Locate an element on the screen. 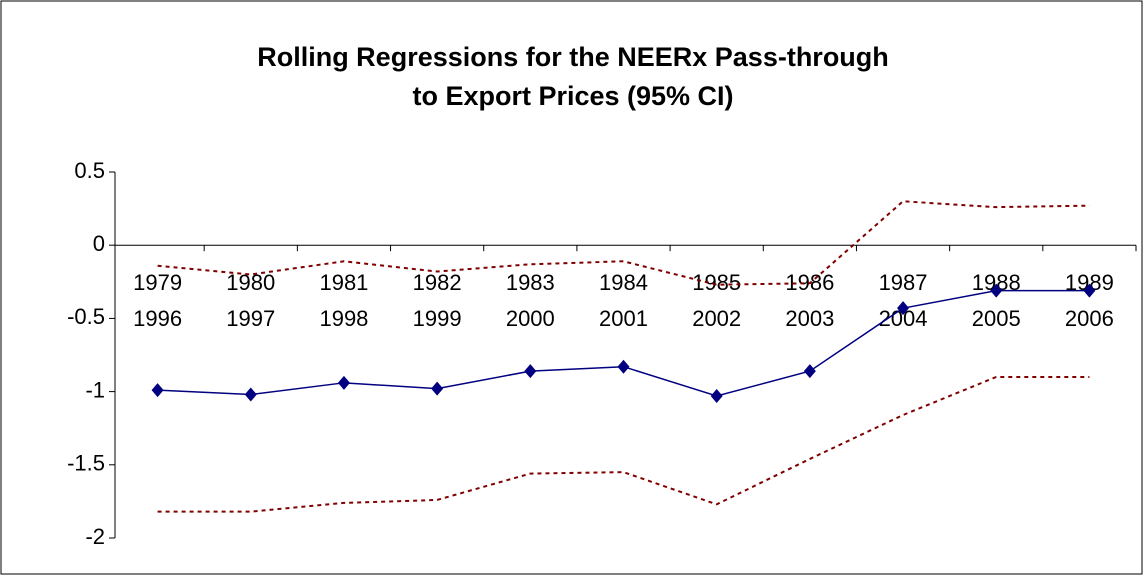 The height and width of the screenshot is (580, 1143). x-tick-label: 1983 is located at coordinates (530, 282).